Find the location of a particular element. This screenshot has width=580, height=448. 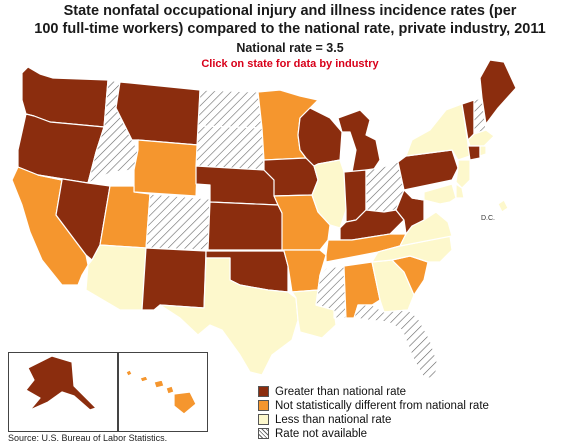

hawaii-inset-frame is located at coordinates (163, 392).